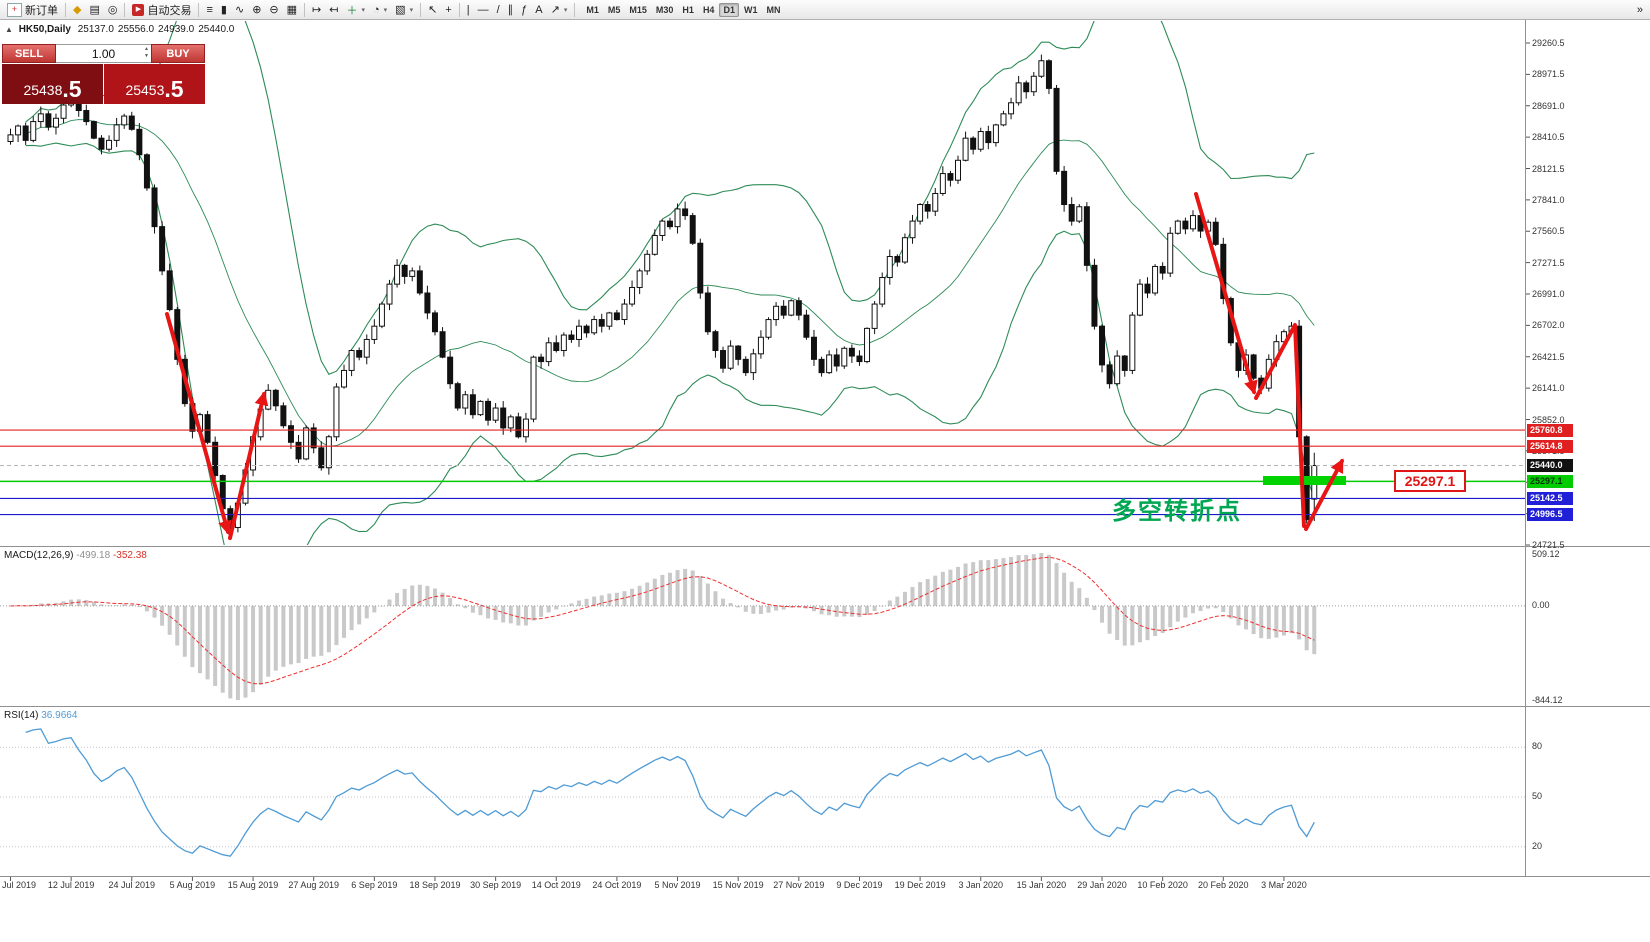 This screenshot has width=1650, height=942. I want to click on crosshair-icon: +, so click(448, 9).